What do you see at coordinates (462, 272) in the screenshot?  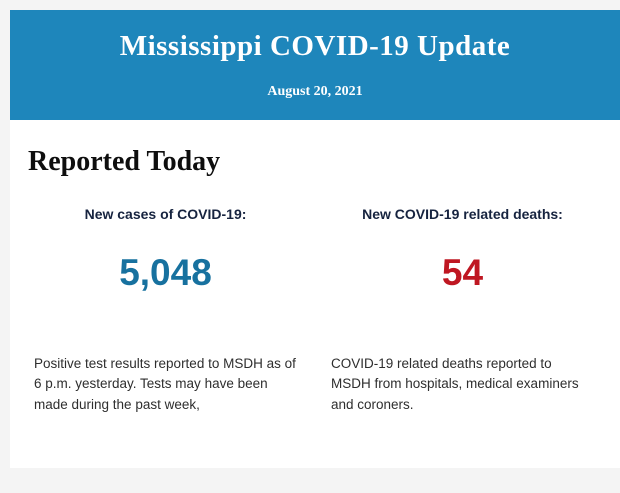 I see `new-deaths-value: 54` at bounding box center [462, 272].